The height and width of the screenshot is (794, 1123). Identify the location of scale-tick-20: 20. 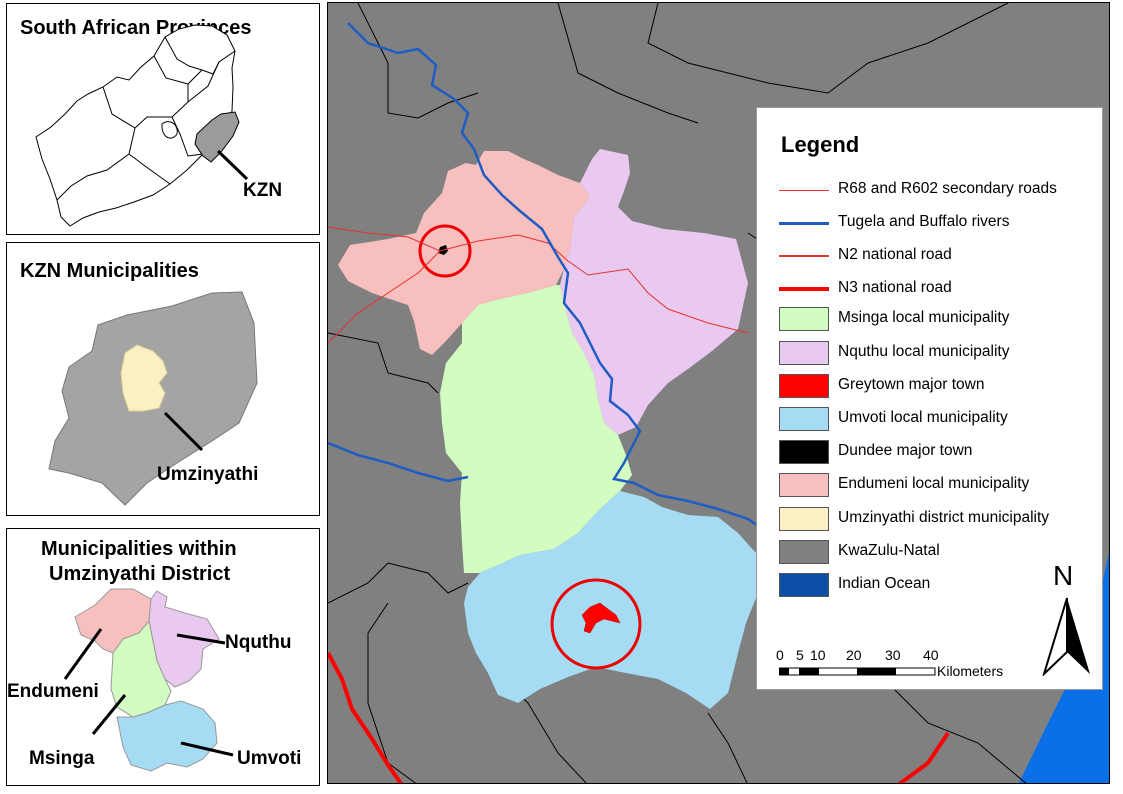
(854, 655).